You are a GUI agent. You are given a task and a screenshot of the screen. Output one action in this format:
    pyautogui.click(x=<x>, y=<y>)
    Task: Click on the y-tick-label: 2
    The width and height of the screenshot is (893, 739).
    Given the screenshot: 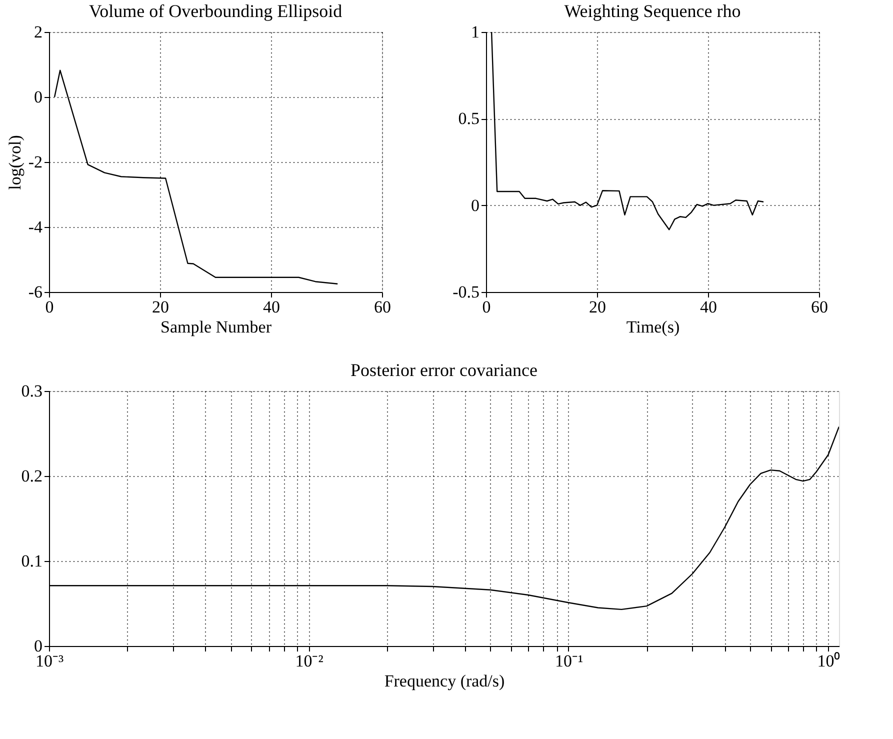 What is the action you would take?
    pyautogui.click(x=38, y=32)
    